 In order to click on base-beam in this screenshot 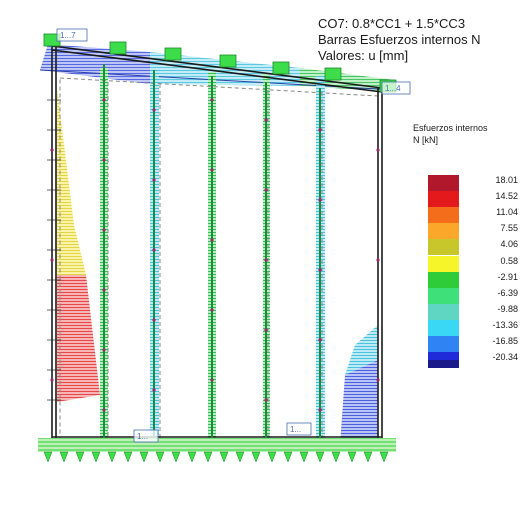, I will do `click(217, 450)`.